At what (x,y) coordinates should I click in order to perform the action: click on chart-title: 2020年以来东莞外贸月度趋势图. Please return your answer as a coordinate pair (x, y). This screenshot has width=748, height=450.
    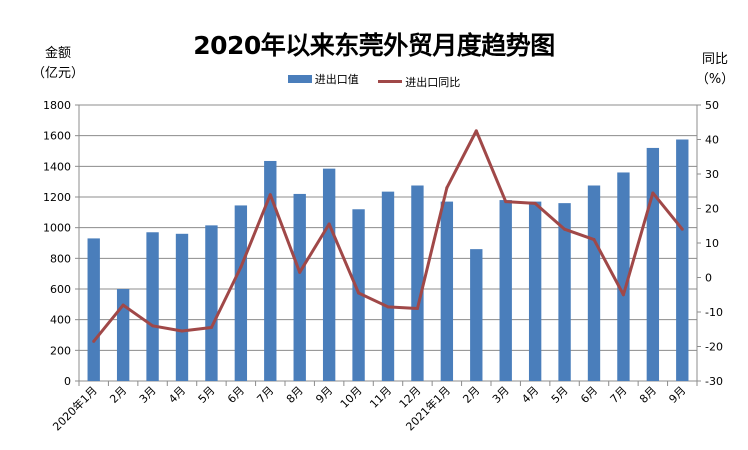
    Looking at the image, I should click on (374, 45).